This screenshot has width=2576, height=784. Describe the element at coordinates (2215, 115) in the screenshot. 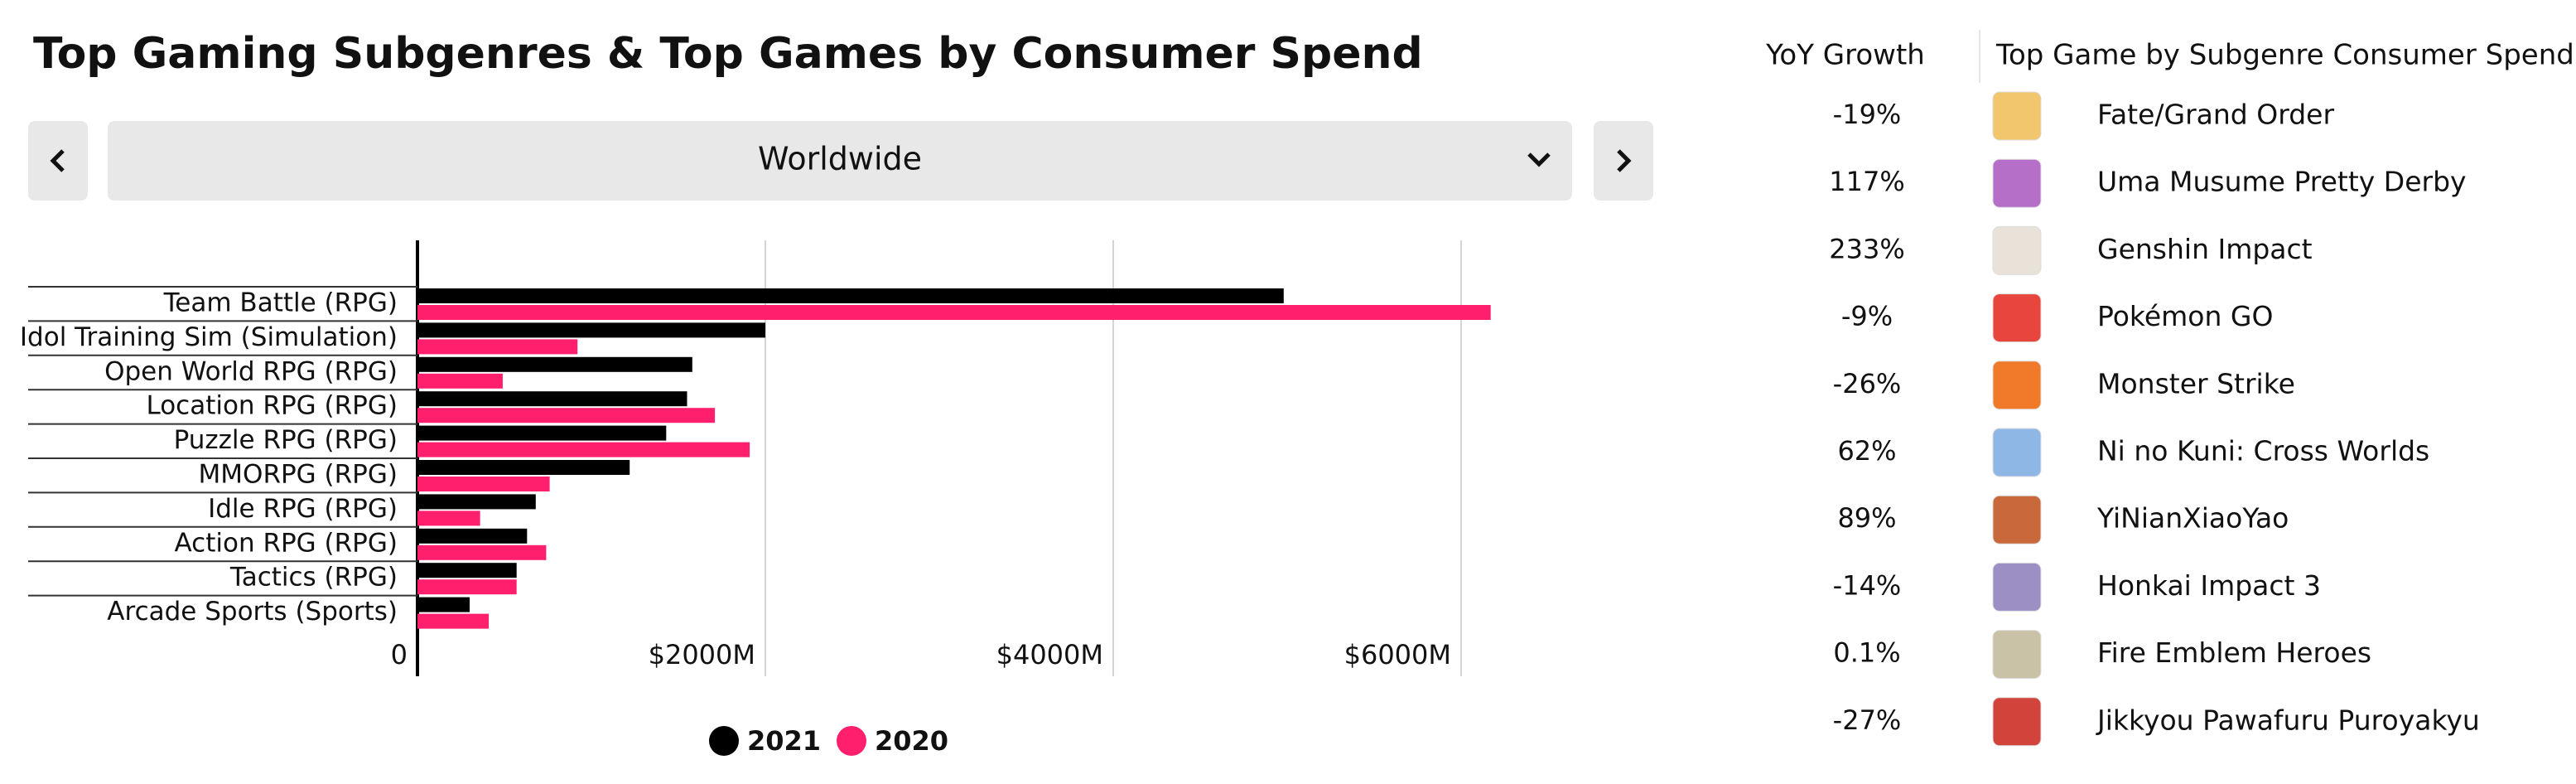

I see `game-name: Fate/Grand Order` at that location.